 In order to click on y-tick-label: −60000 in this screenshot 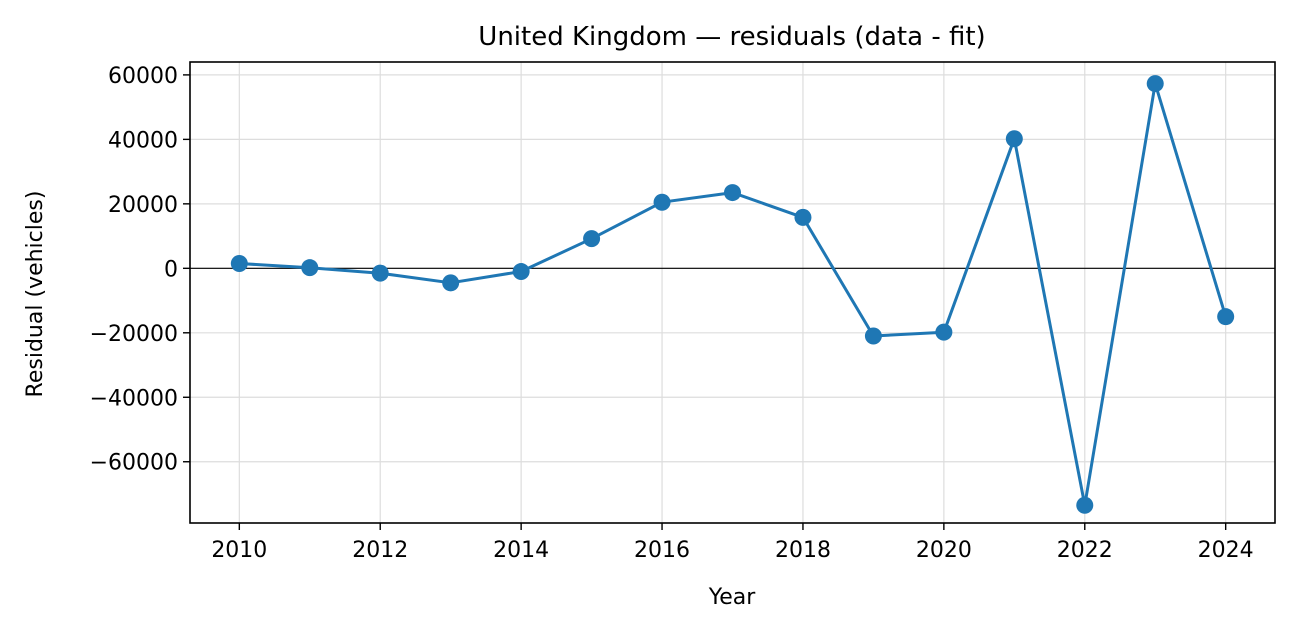, I will do `click(134, 463)`.